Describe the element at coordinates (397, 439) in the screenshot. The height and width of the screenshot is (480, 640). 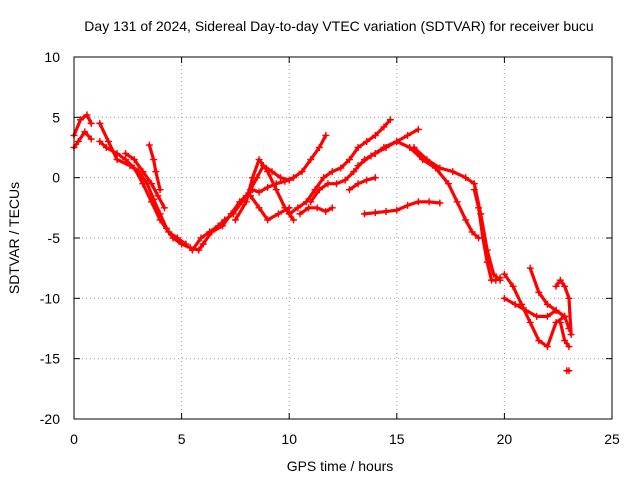
I see `x-tick-label: 15` at that location.